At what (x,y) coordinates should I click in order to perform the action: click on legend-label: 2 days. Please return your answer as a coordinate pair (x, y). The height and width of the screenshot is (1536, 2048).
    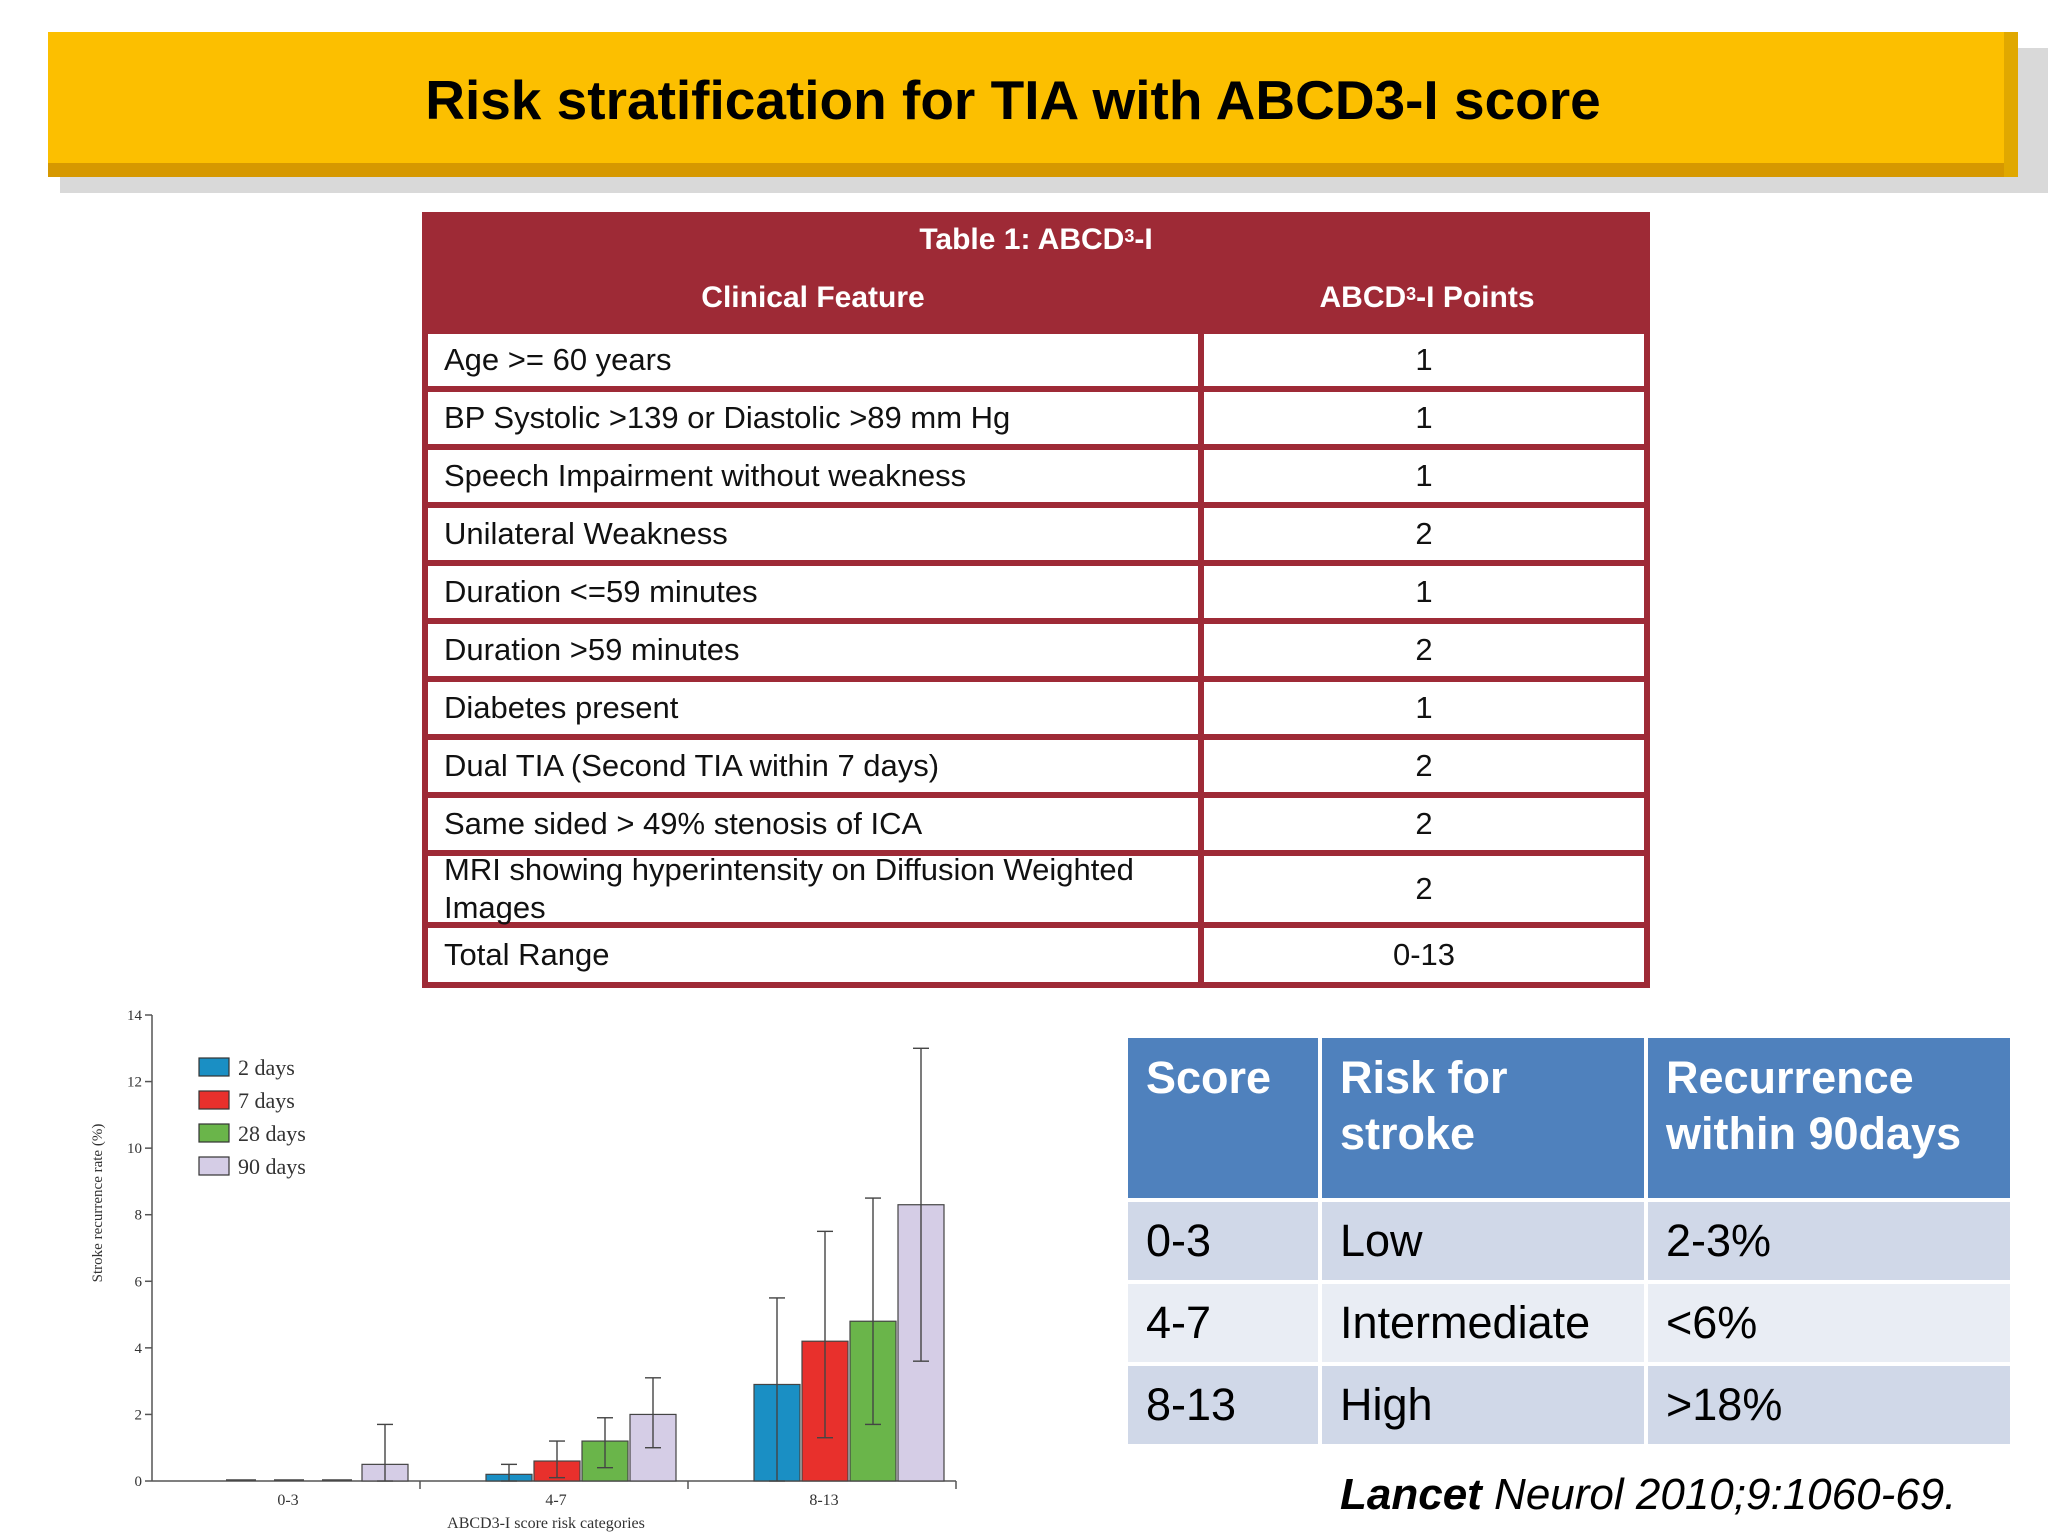
    Looking at the image, I should click on (266, 1067).